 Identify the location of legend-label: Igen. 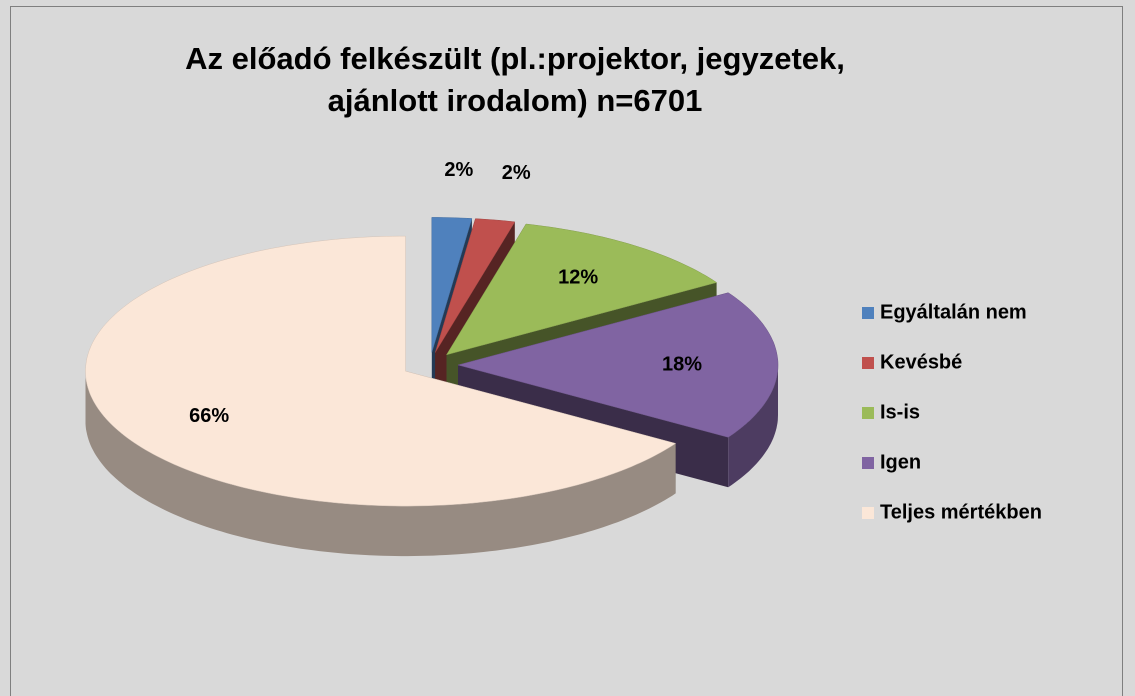
(900, 462).